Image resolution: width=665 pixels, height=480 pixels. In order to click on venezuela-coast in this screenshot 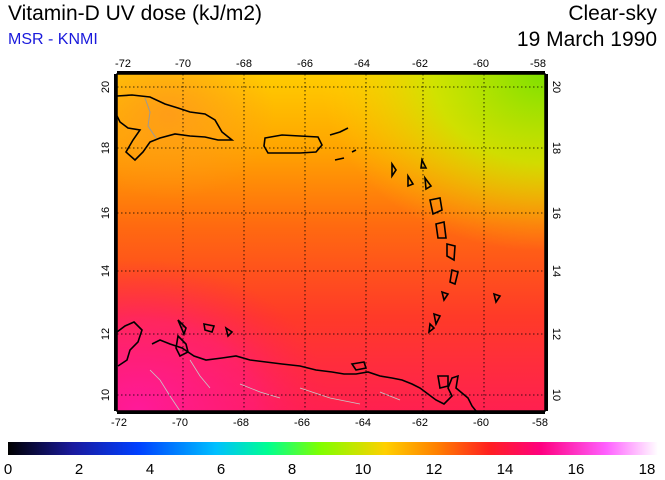, I will do `click(297, 366)`.